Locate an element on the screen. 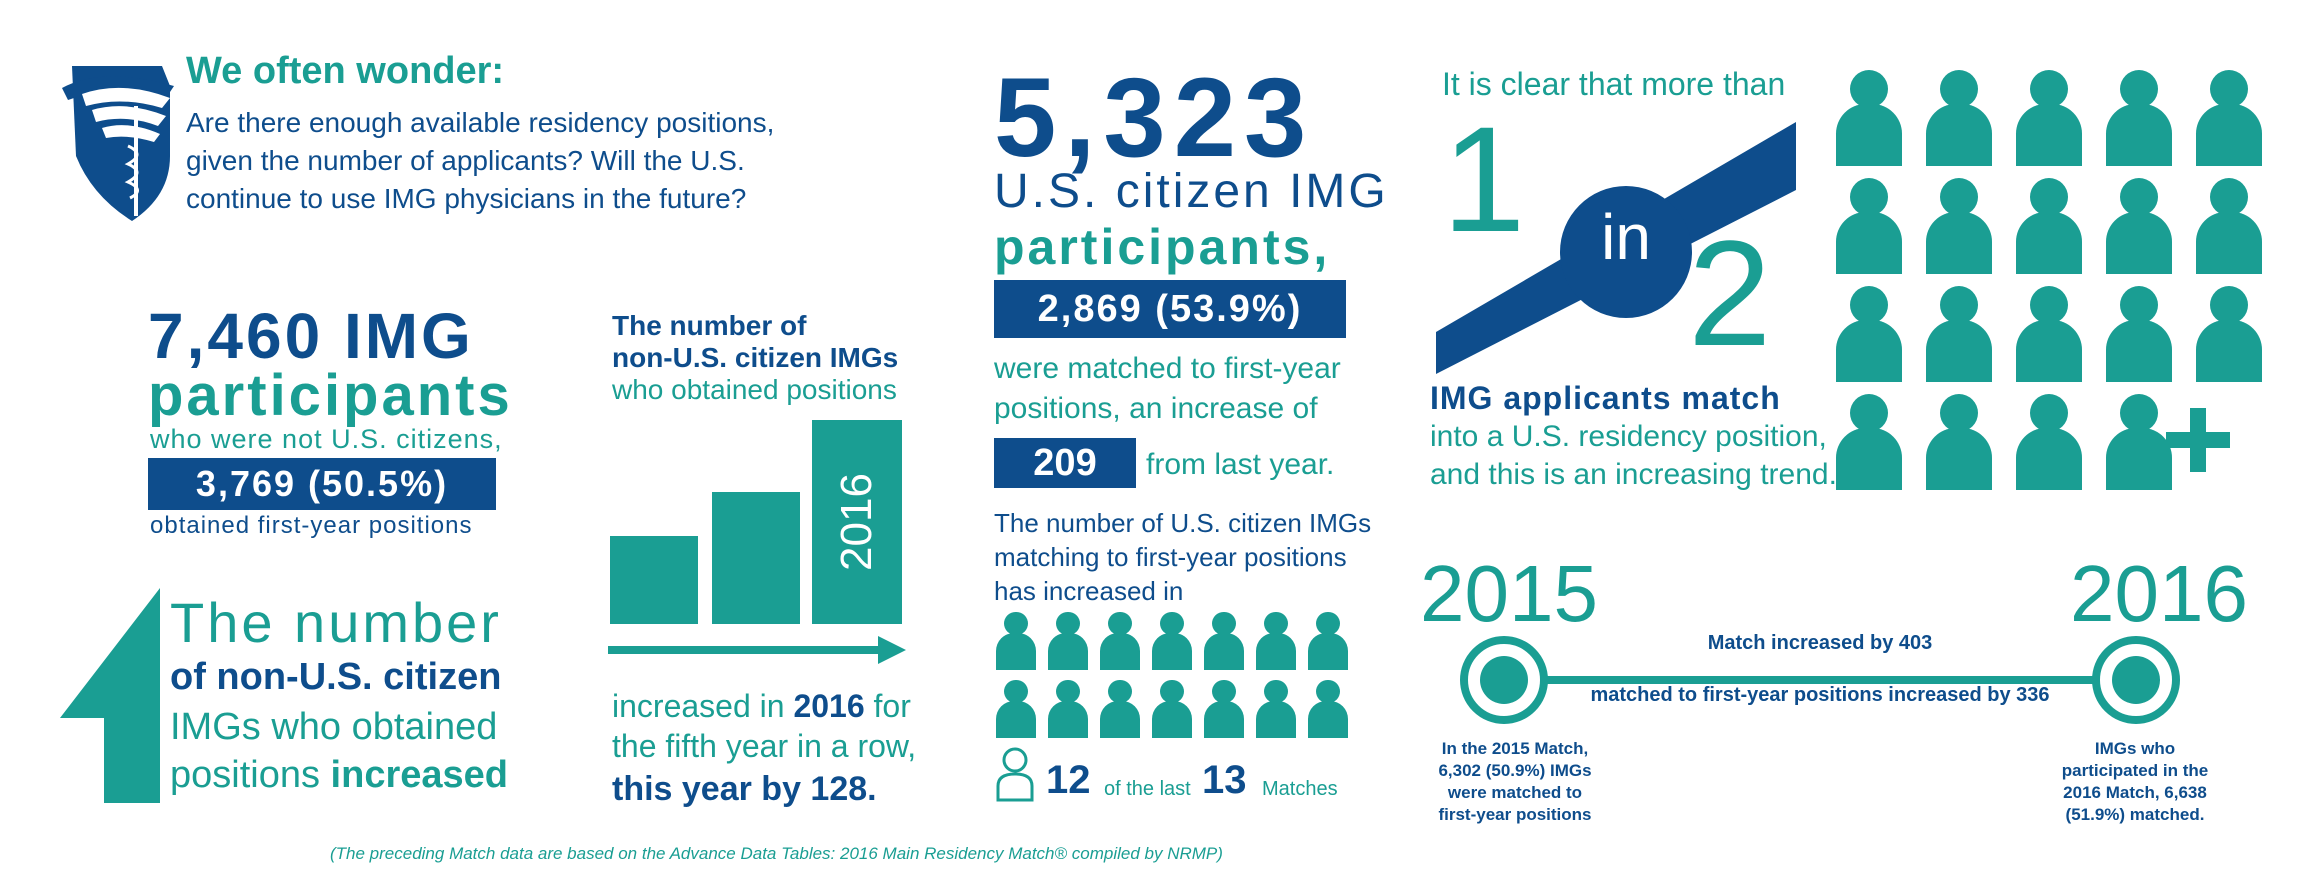 The height and width of the screenshot is (887, 2300). img-headline: 7,460 IMG is located at coordinates (311, 336).